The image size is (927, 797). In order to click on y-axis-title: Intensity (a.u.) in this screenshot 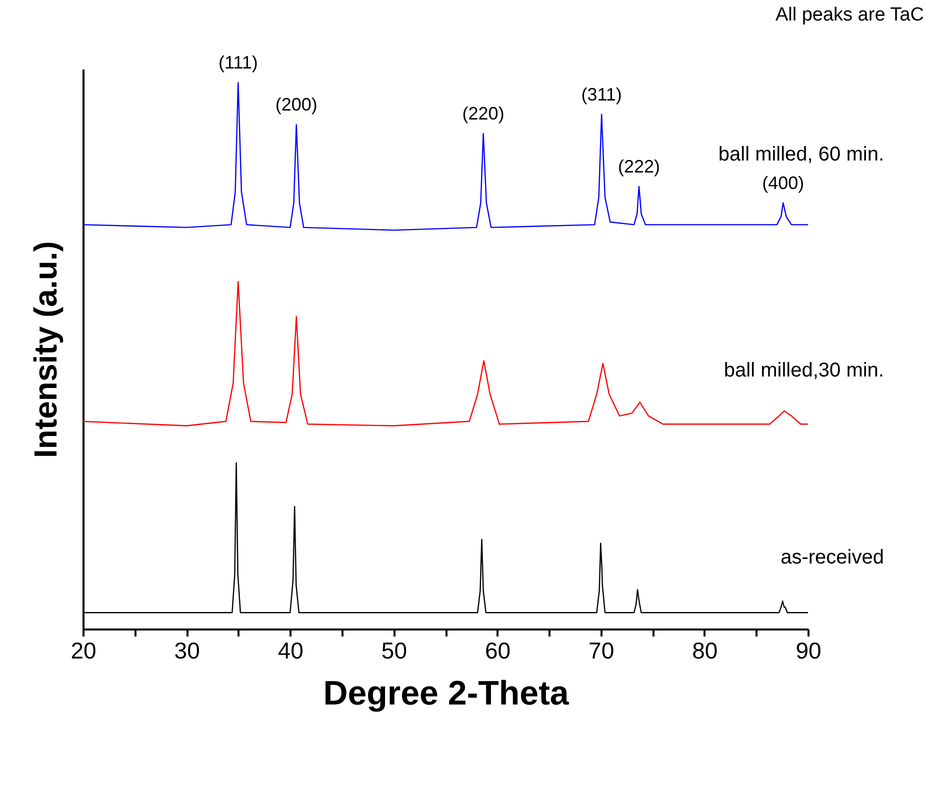, I will do `click(46, 349)`.